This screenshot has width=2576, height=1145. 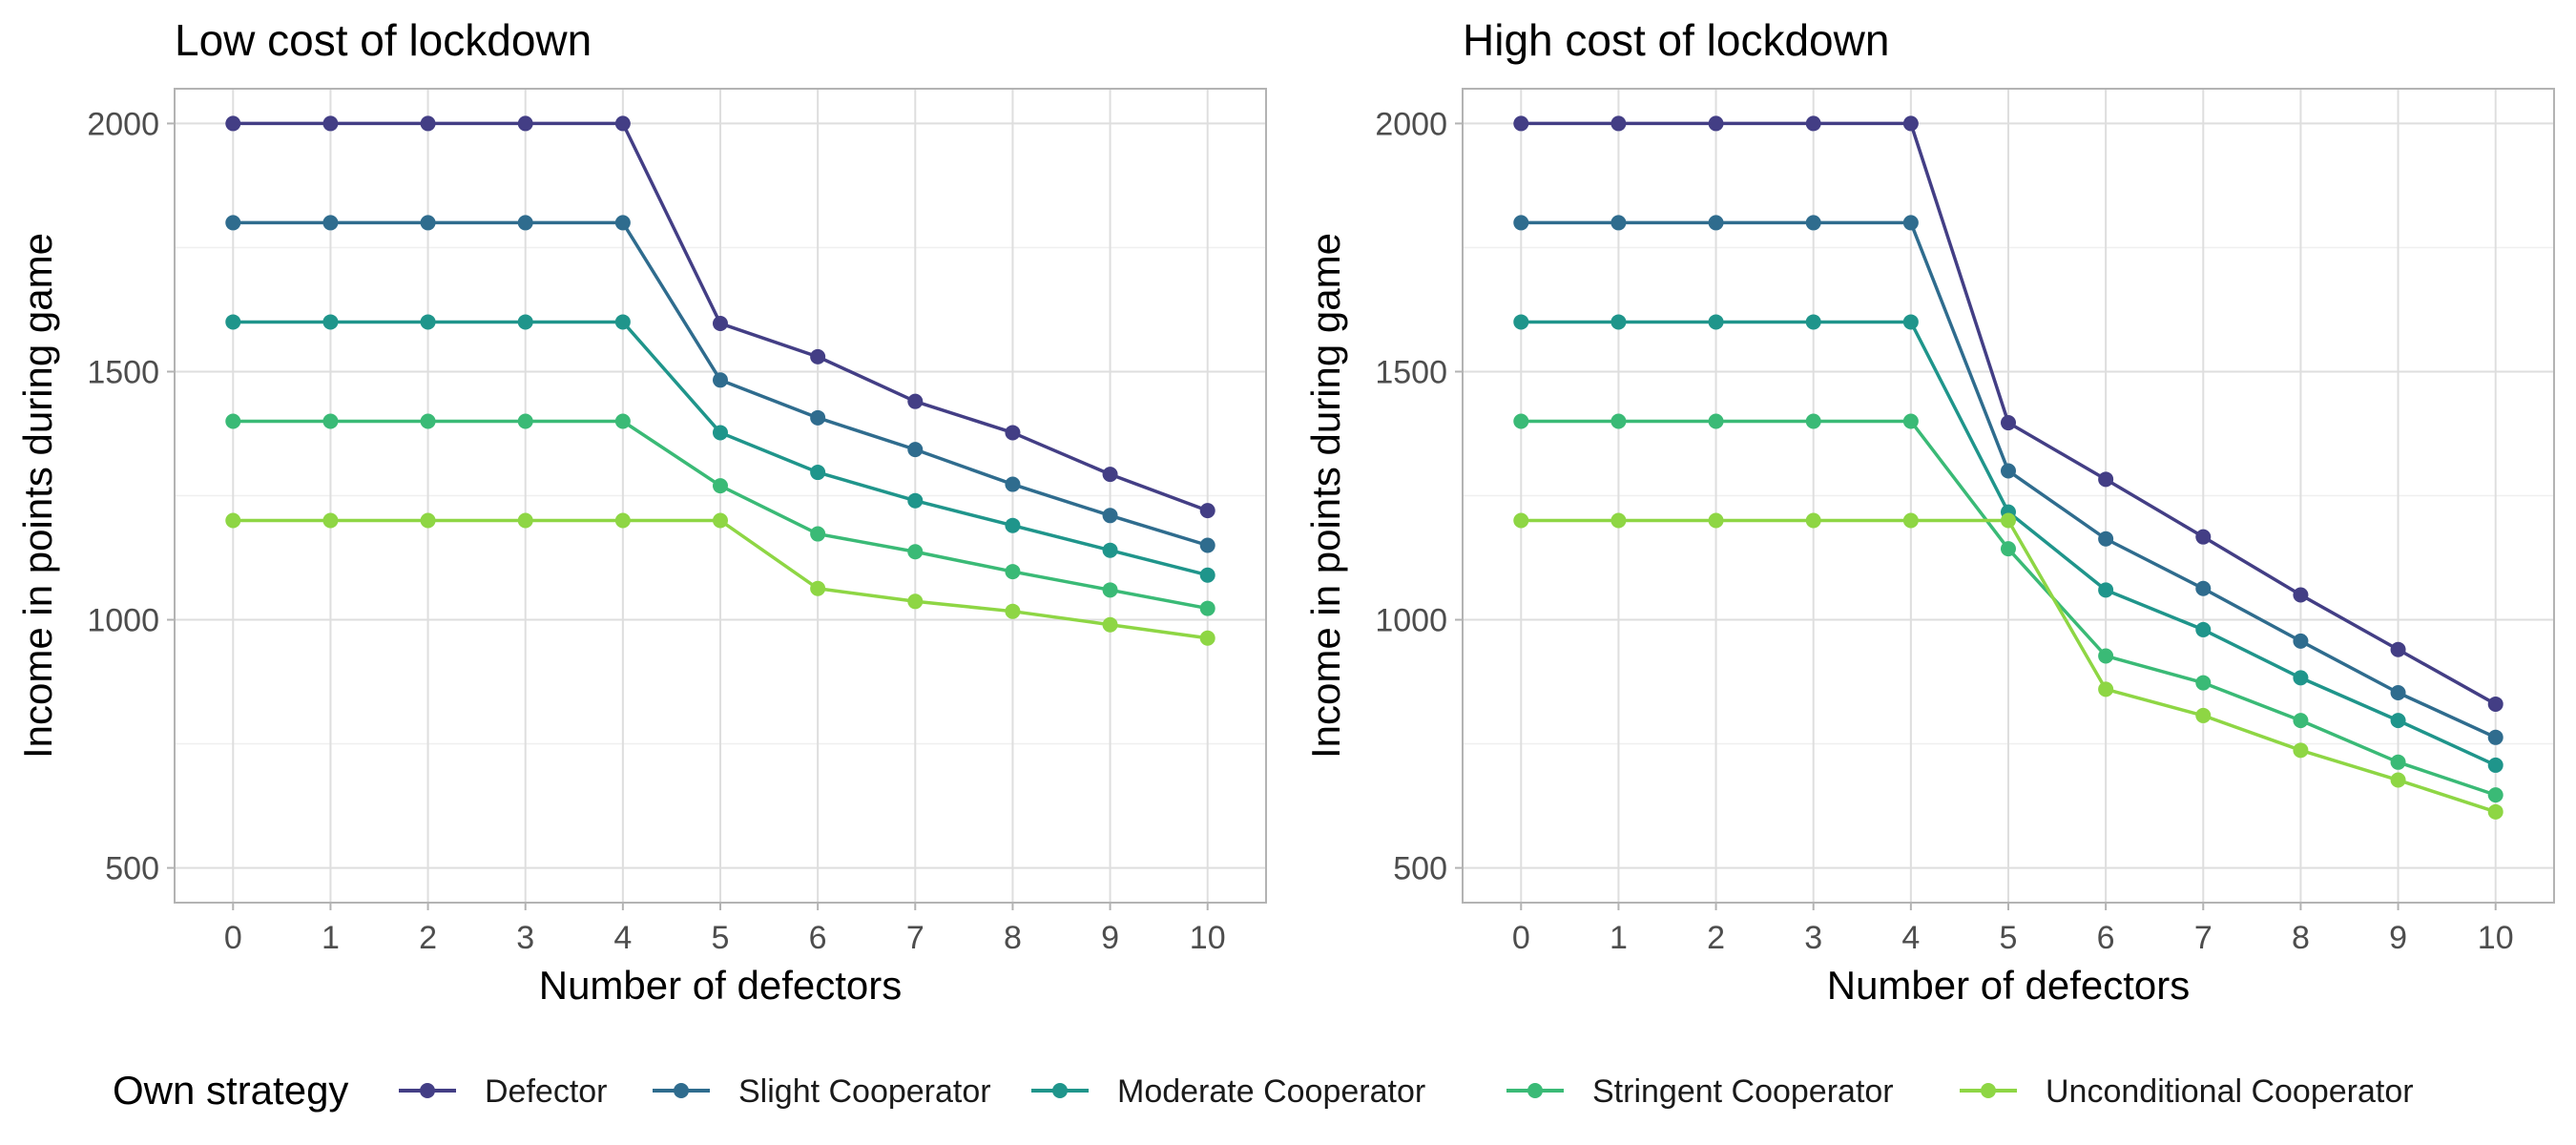 I want to click on legend-label: Stringent Cooperator, so click(x=1743, y=1091).